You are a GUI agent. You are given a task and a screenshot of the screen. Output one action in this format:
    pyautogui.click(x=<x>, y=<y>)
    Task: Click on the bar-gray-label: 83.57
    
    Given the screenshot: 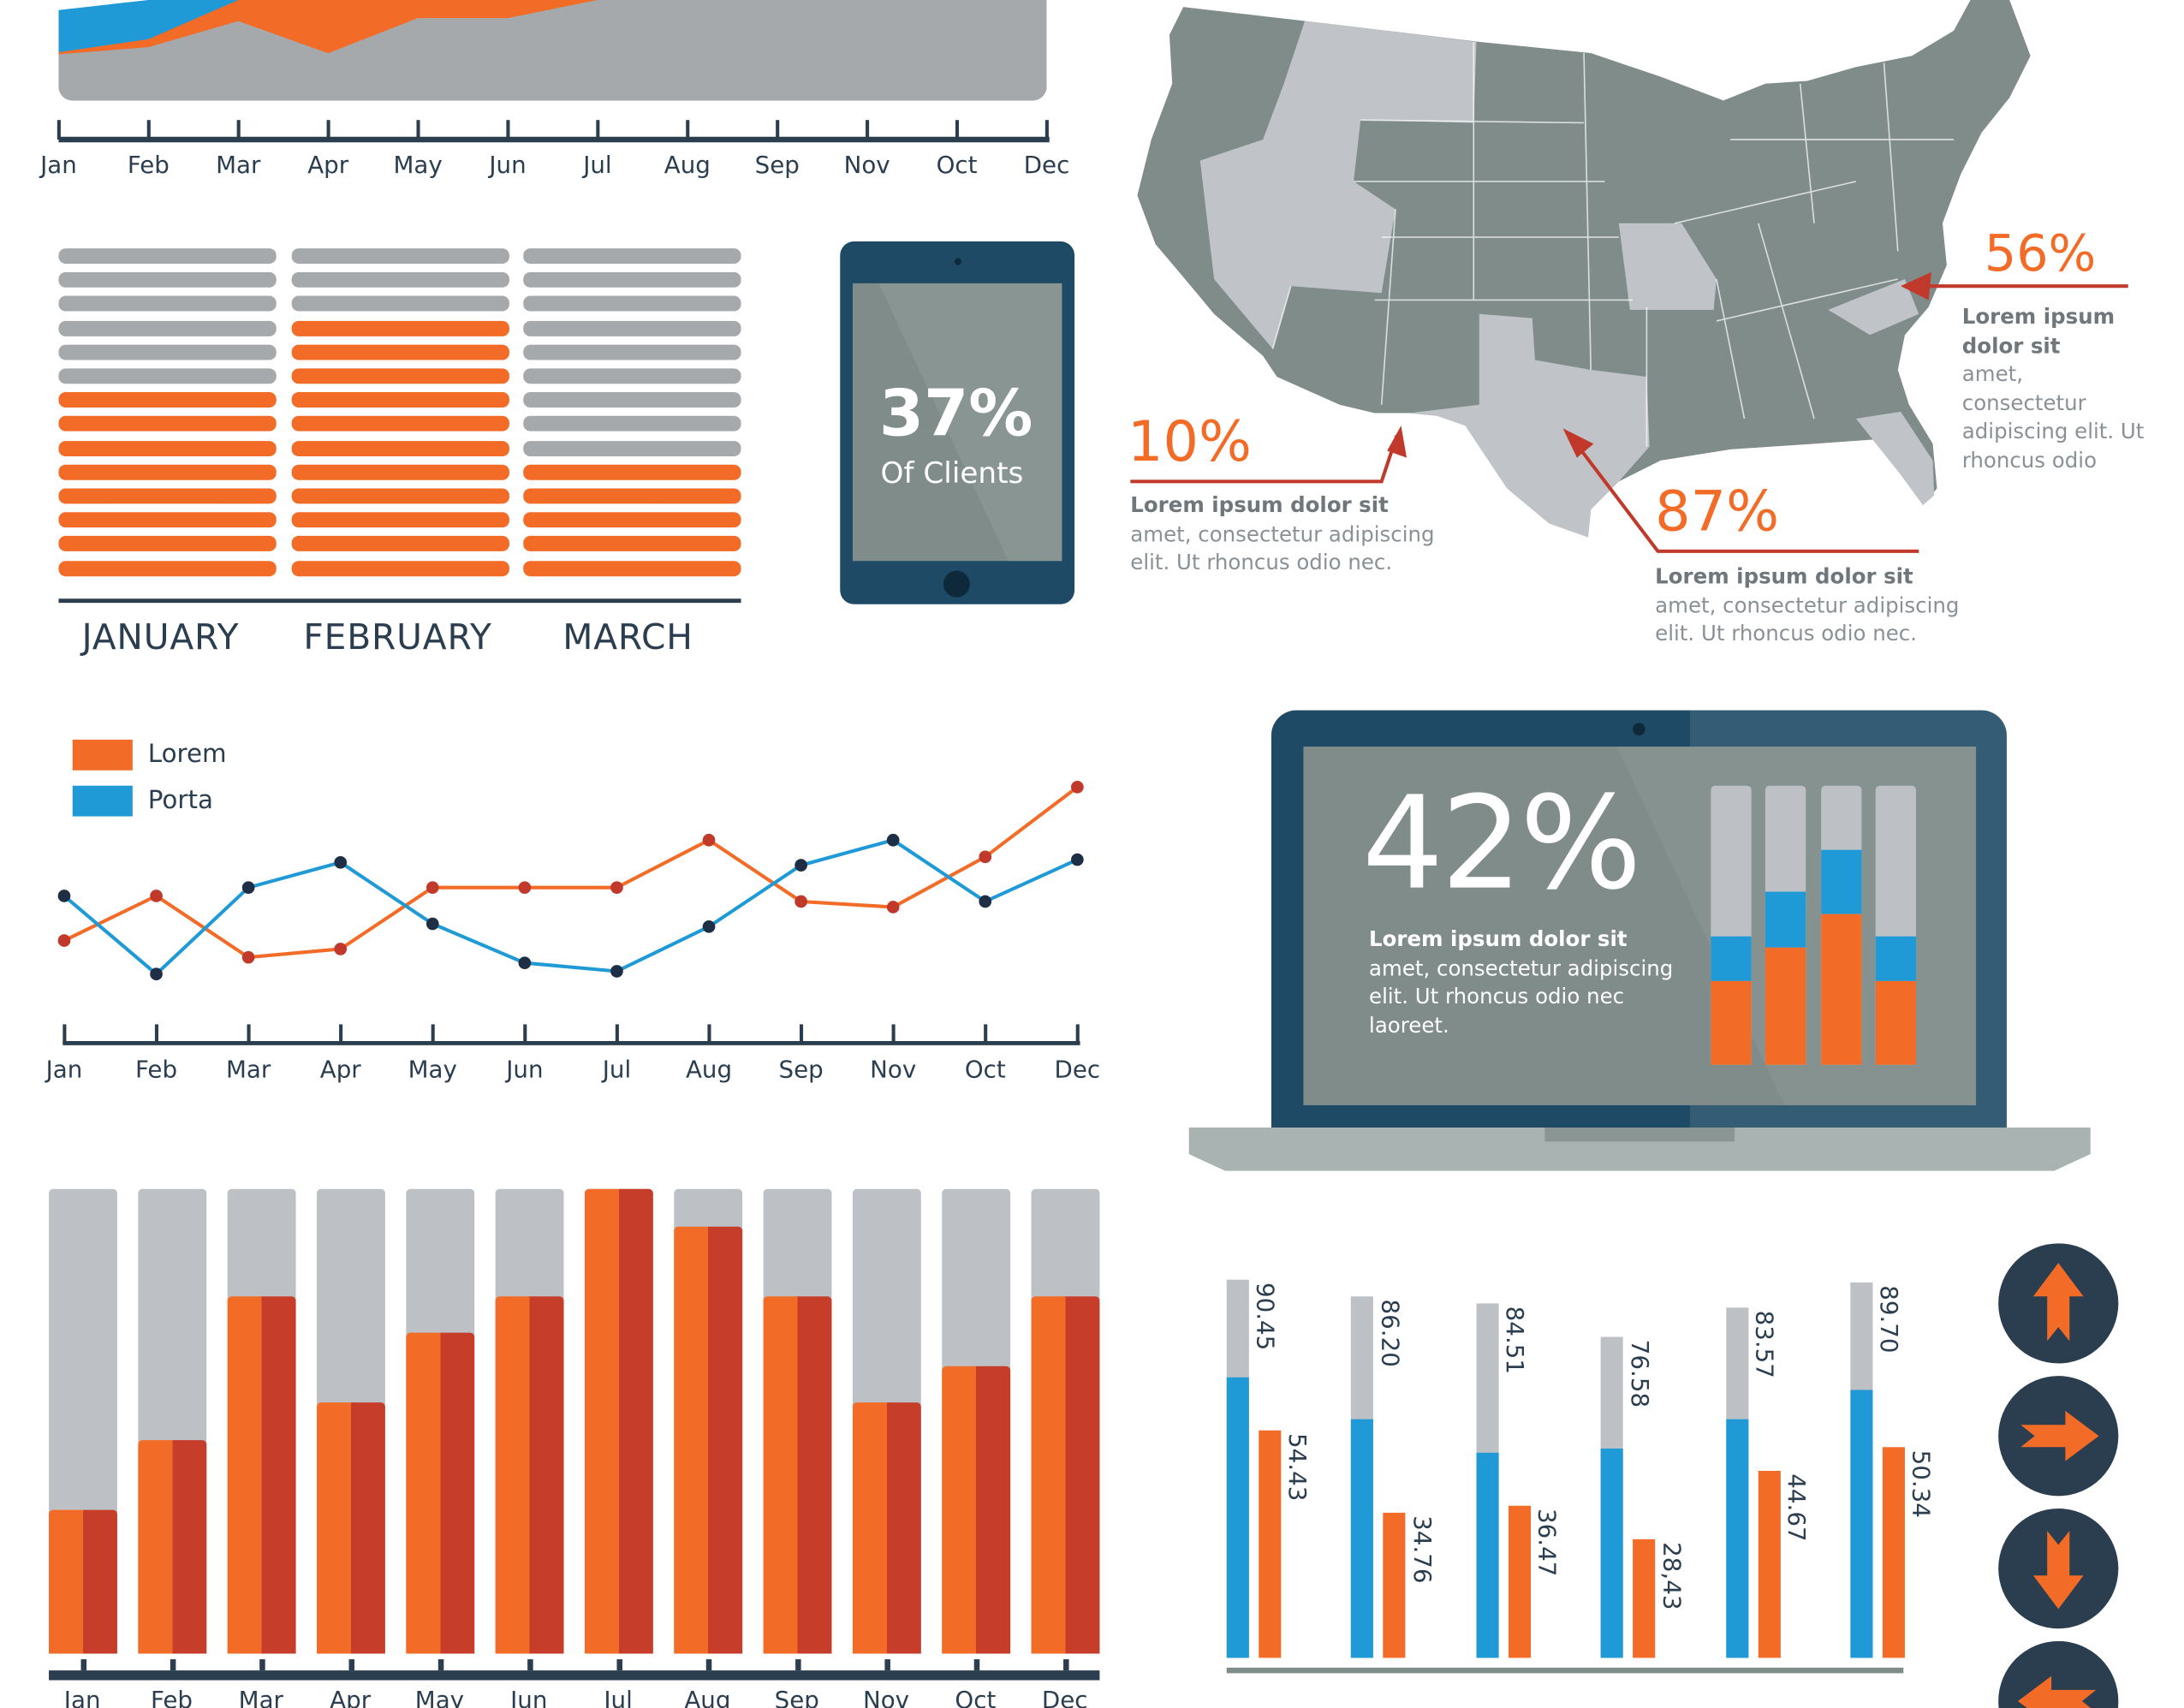 What is the action you would take?
    pyautogui.click(x=1763, y=1345)
    